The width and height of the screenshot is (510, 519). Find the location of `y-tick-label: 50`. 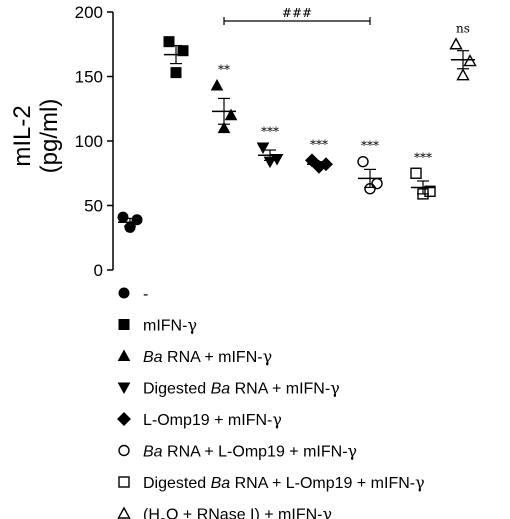

y-tick-label: 50 is located at coordinates (93, 206).